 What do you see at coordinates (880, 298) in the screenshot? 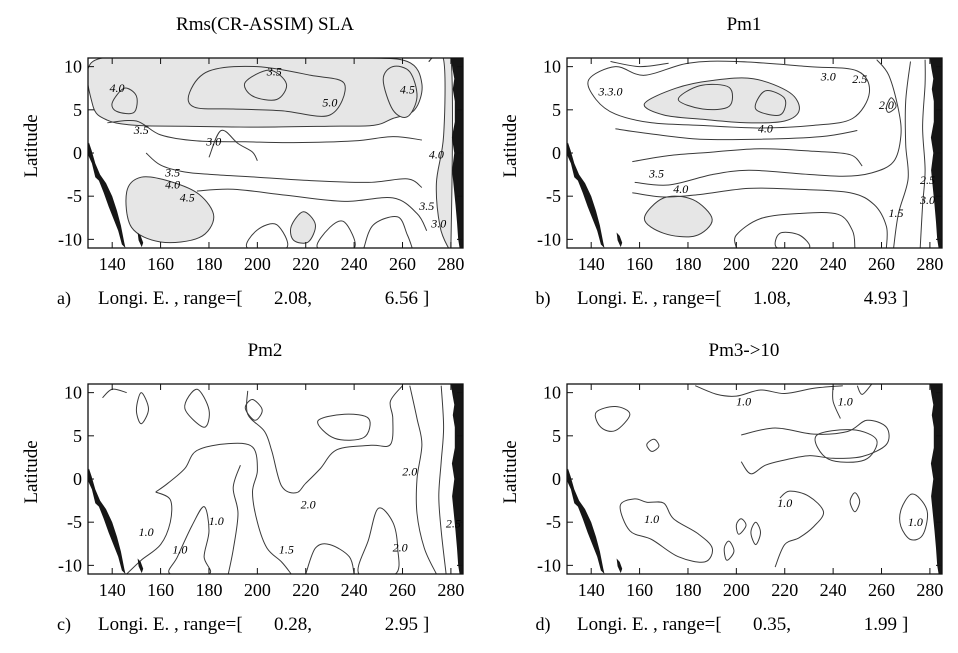
I see `range-max: 4.93` at bounding box center [880, 298].